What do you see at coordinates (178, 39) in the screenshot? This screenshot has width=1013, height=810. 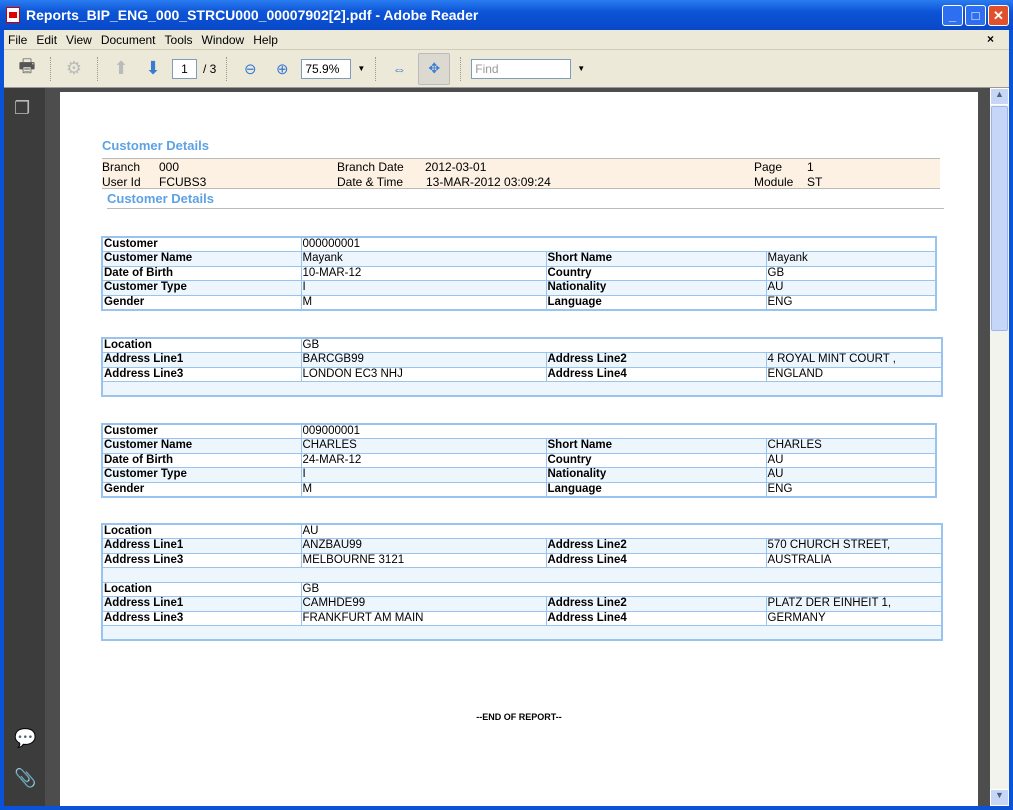 I see `menu-tools: Tools` at bounding box center [178, 39].